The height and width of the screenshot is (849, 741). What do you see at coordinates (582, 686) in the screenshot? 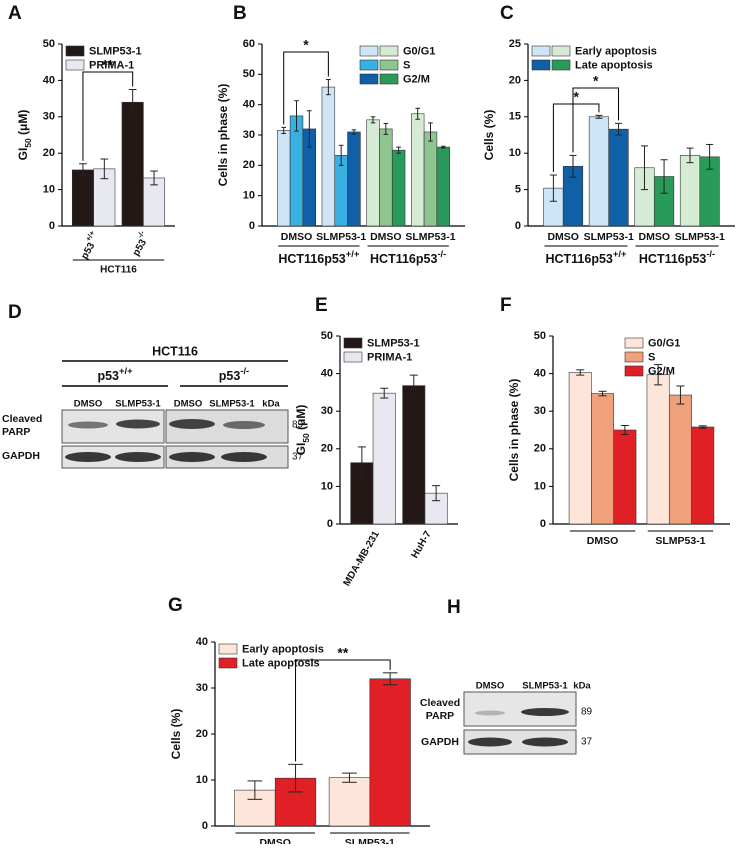
I see `blot-label: kDa` at bounding box center [582, 686].